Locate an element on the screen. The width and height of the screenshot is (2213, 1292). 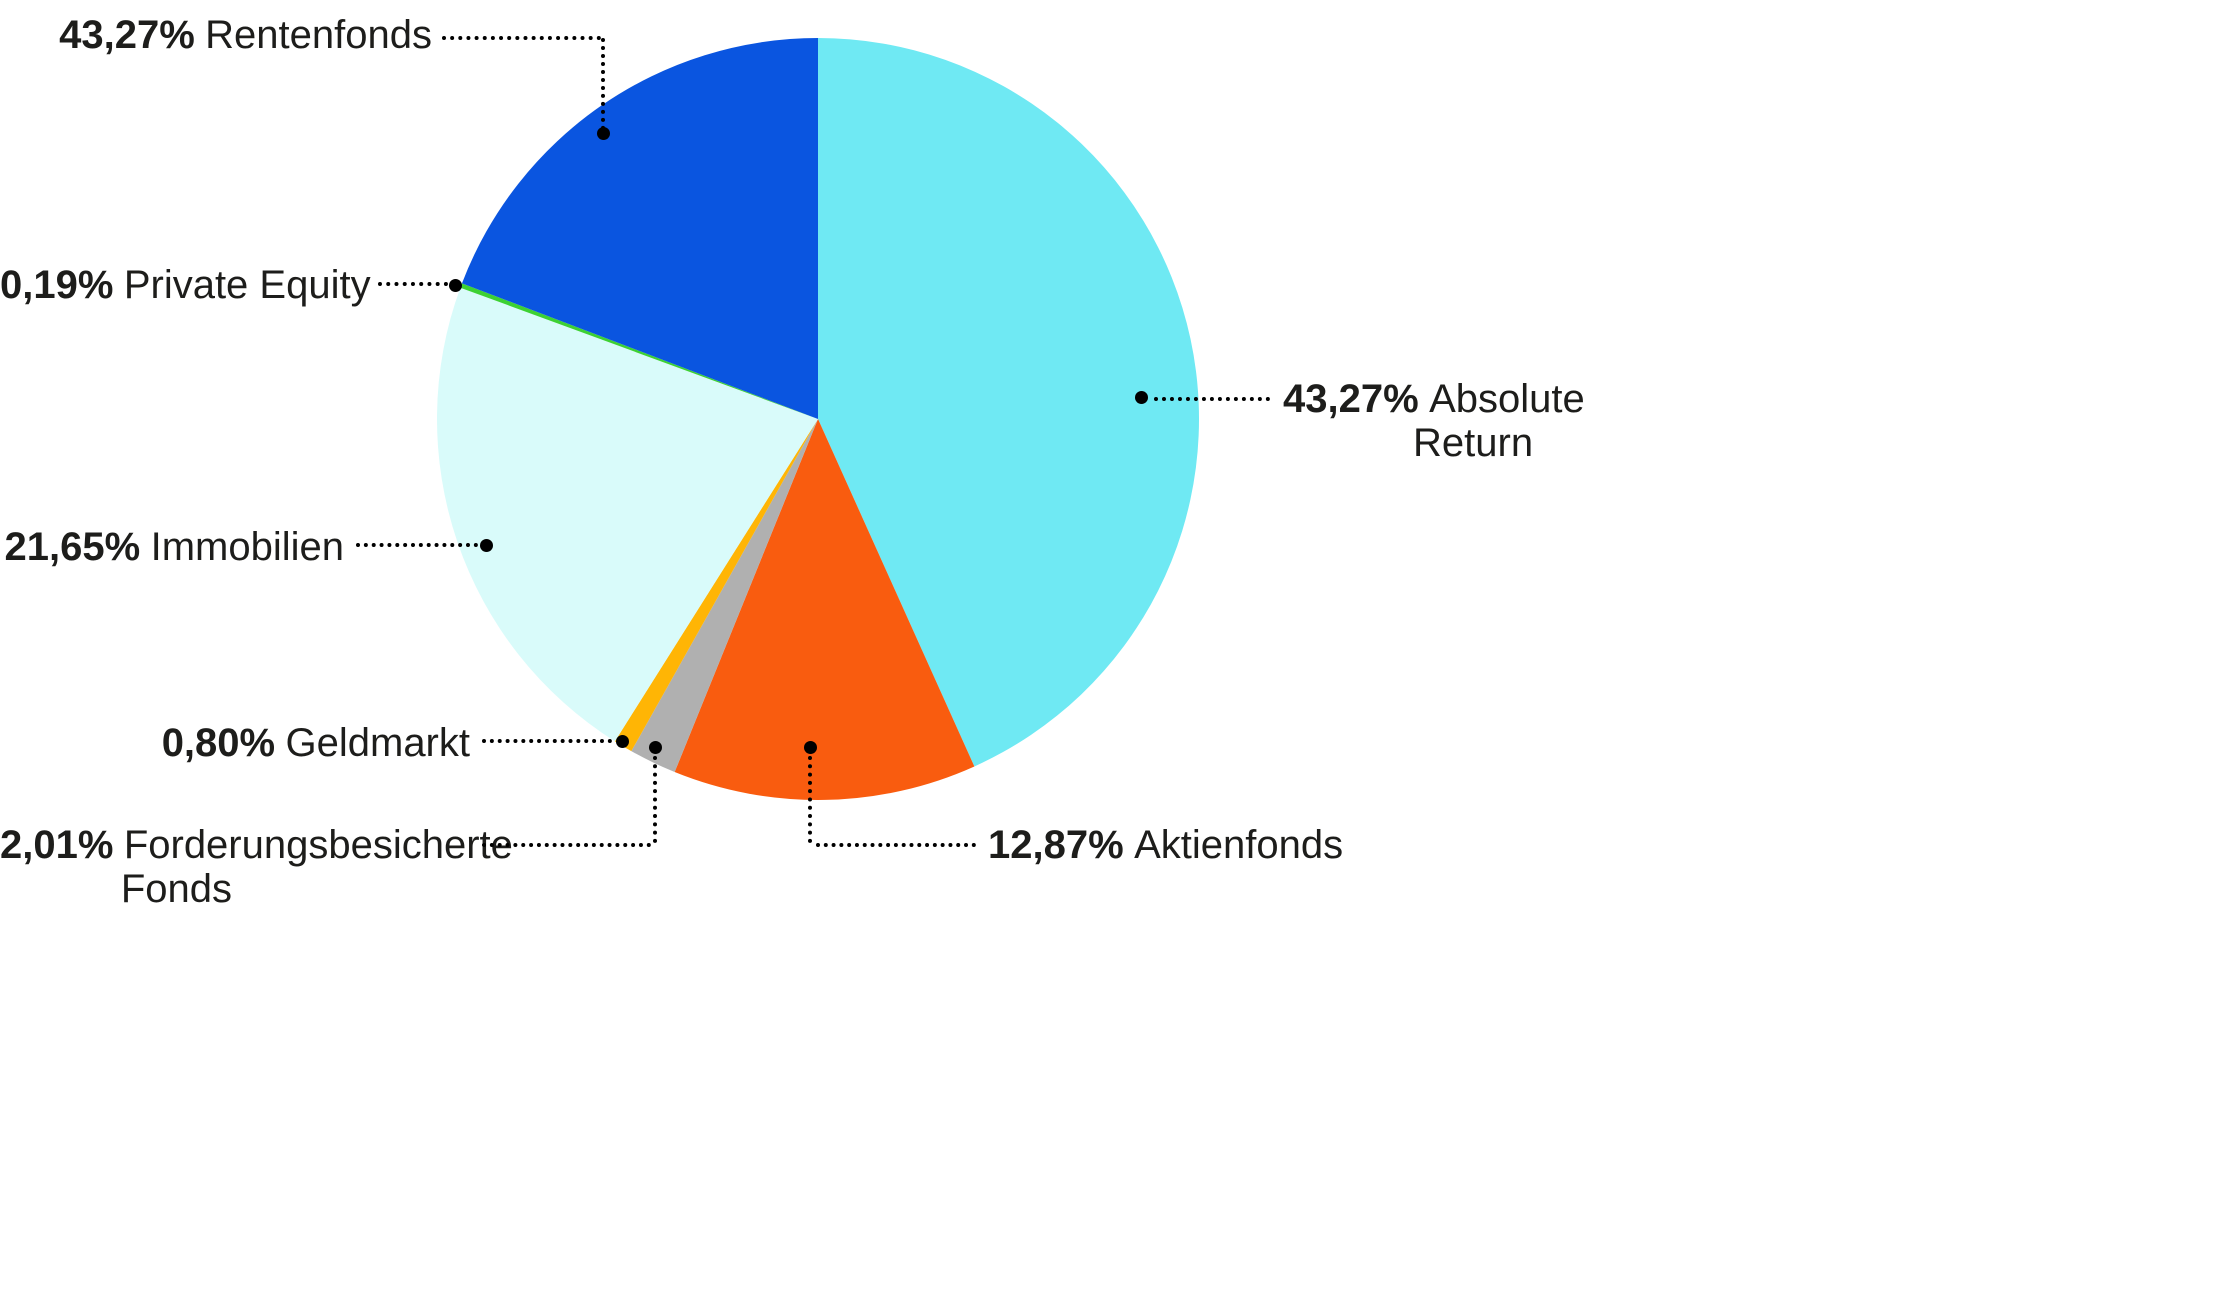
callout-aktienfonds: 12,87% Aktienfonds is located at coordinates (1165, 845).